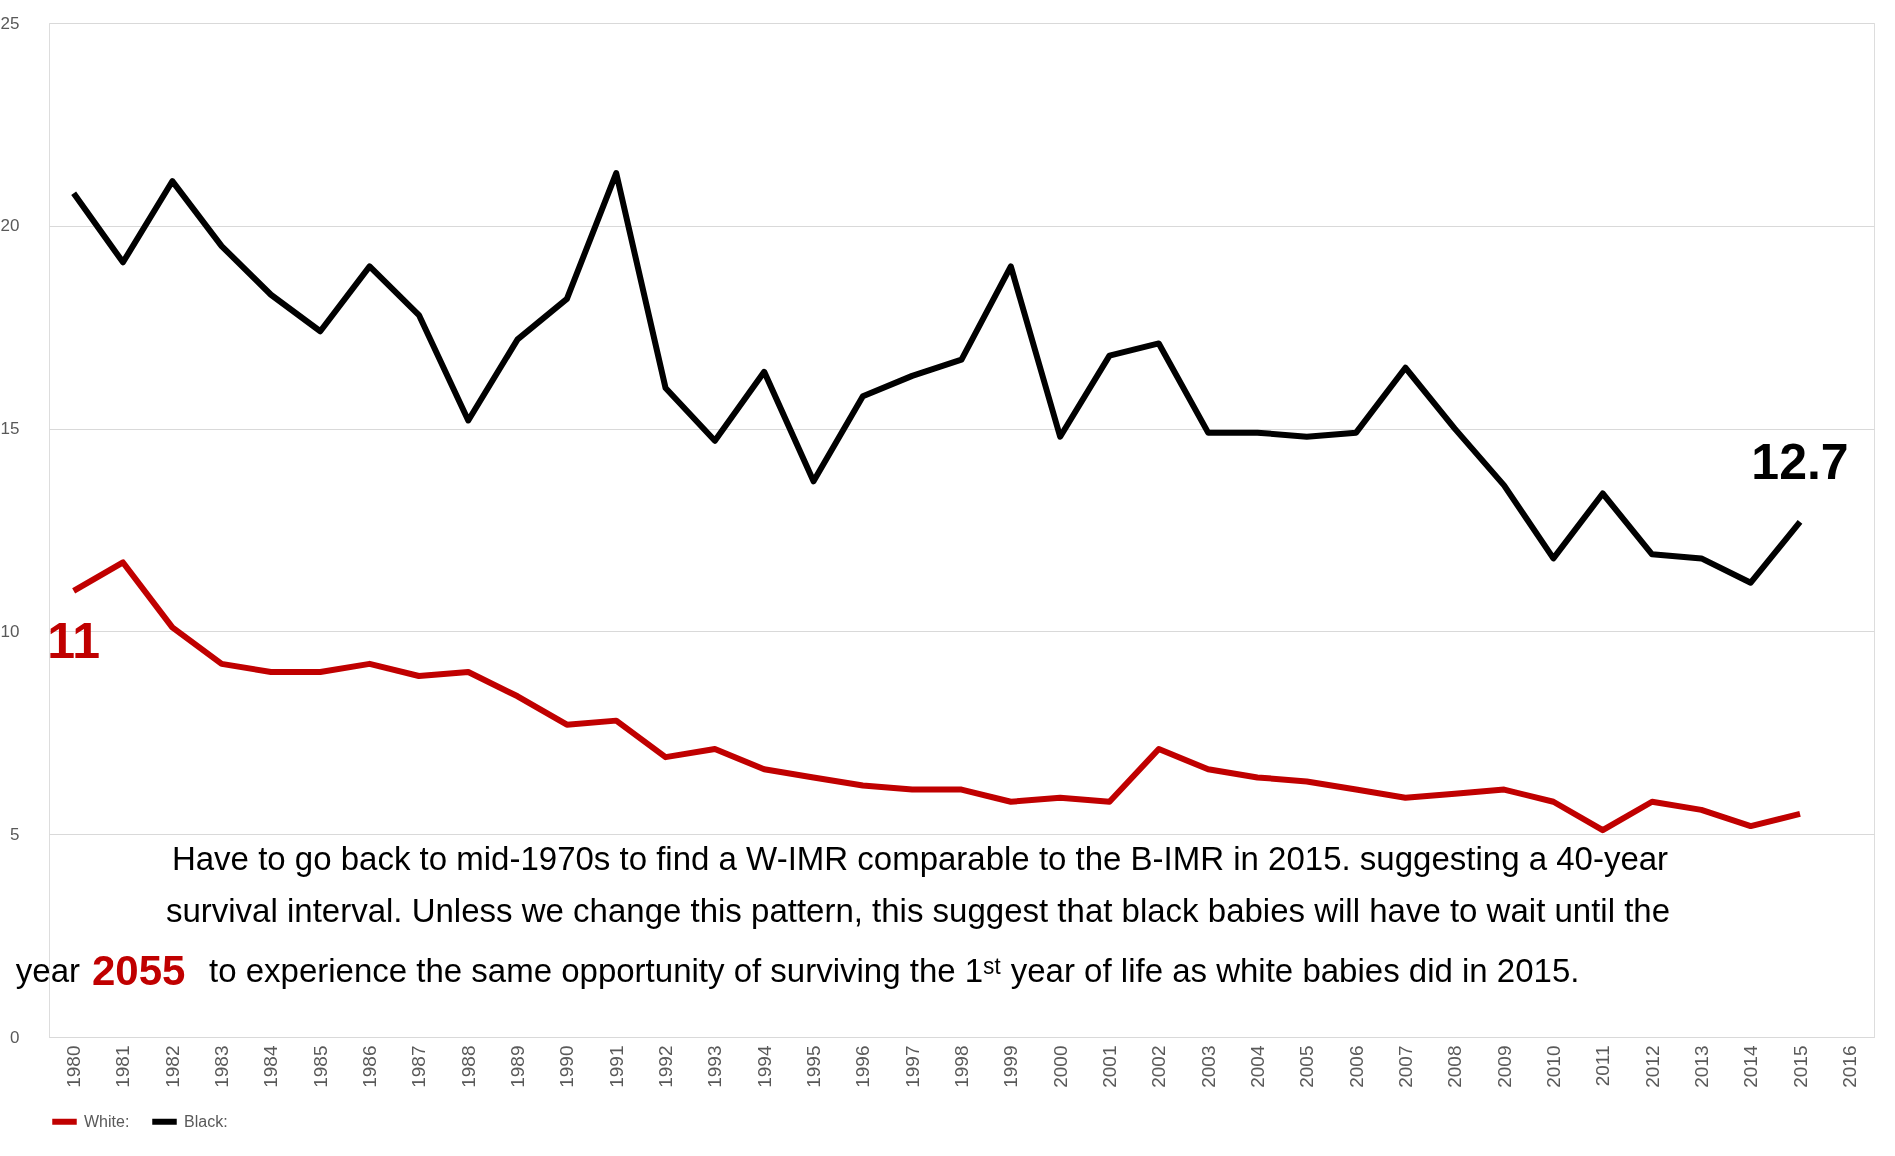 This screenshot has height=1156, width=1895. Describe the element at coordinates (206, 1121) in the screenshot. I see `legend-label: Black:` at that location.